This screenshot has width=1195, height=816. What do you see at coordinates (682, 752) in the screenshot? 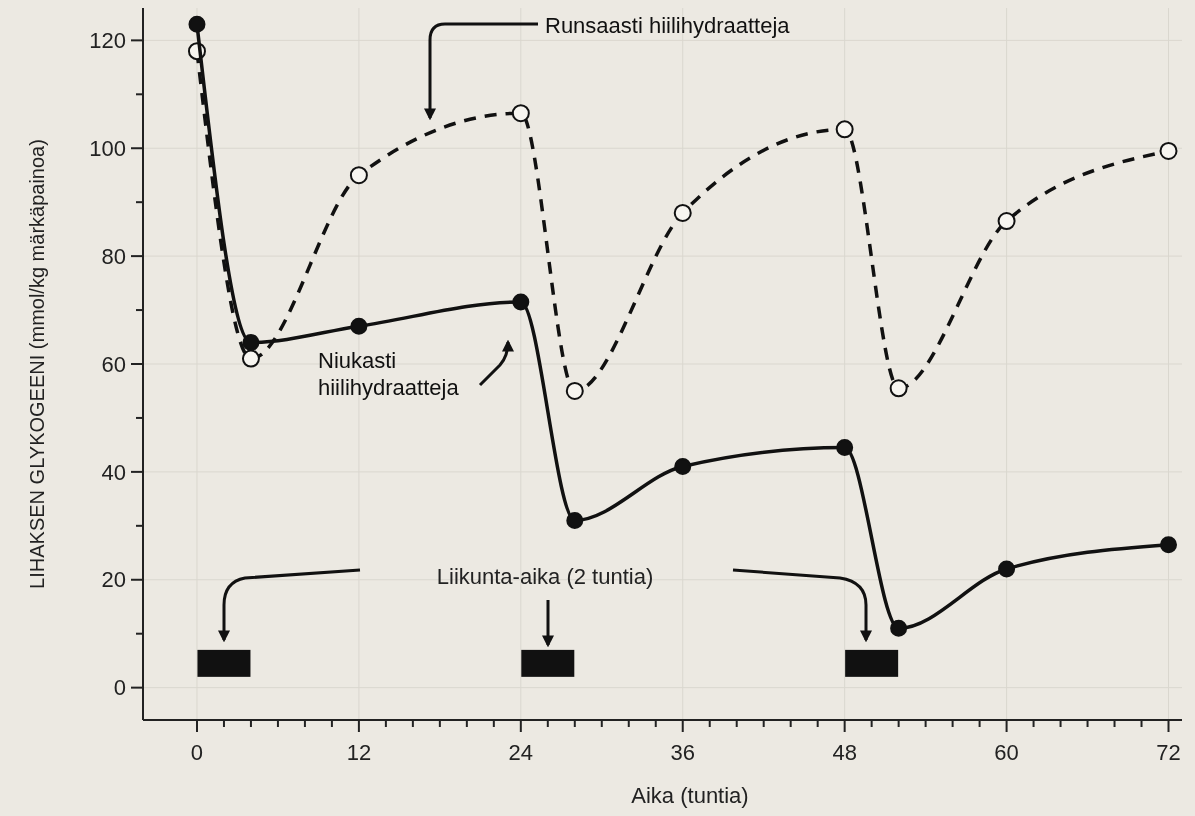
I see `x-tick-label: 36` at bounding box center [682, 752].